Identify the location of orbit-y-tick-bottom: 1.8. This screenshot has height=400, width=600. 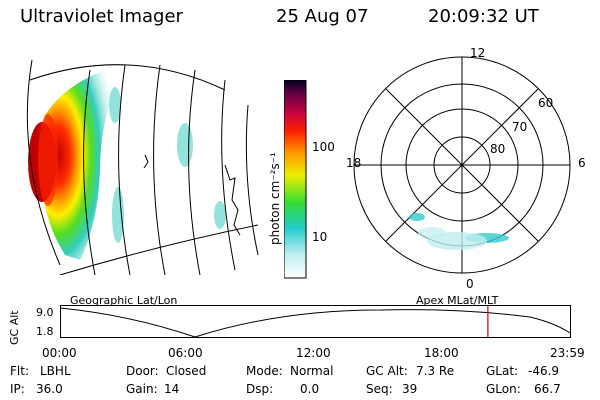
(45, 331).